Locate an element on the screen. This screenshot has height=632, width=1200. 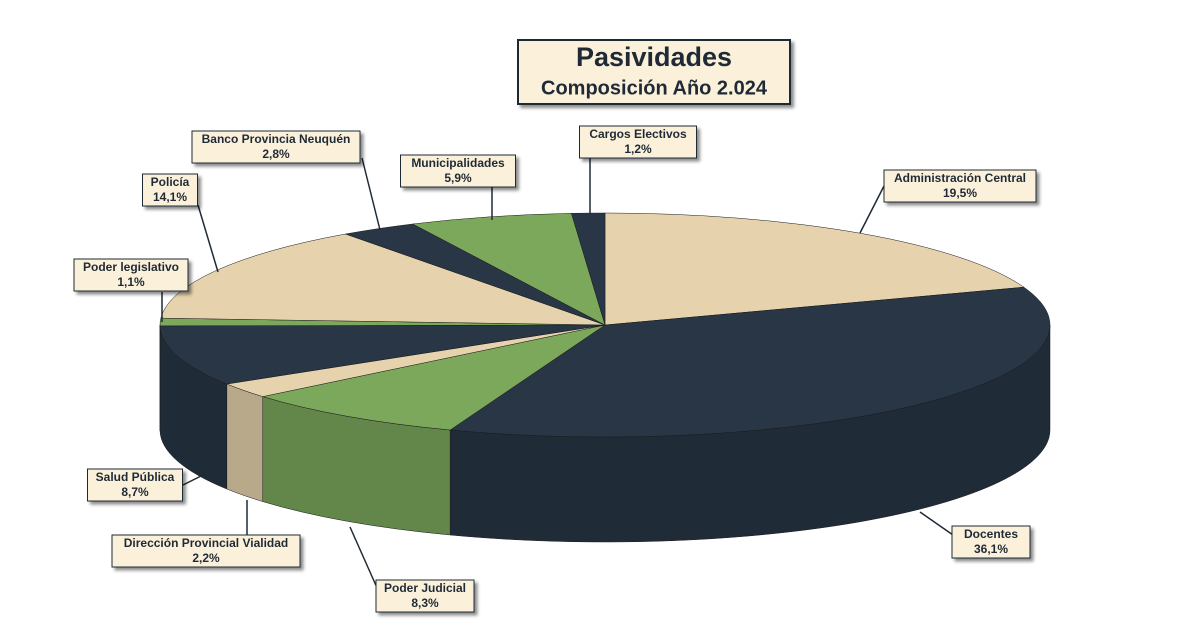
category-label: Banco Provincia Neuquén is located at coordinates (276, 139).